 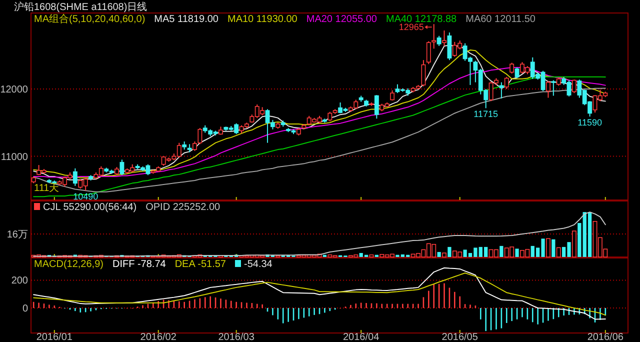 I want to click on annotation: 111天, so click(x=47, y=188).